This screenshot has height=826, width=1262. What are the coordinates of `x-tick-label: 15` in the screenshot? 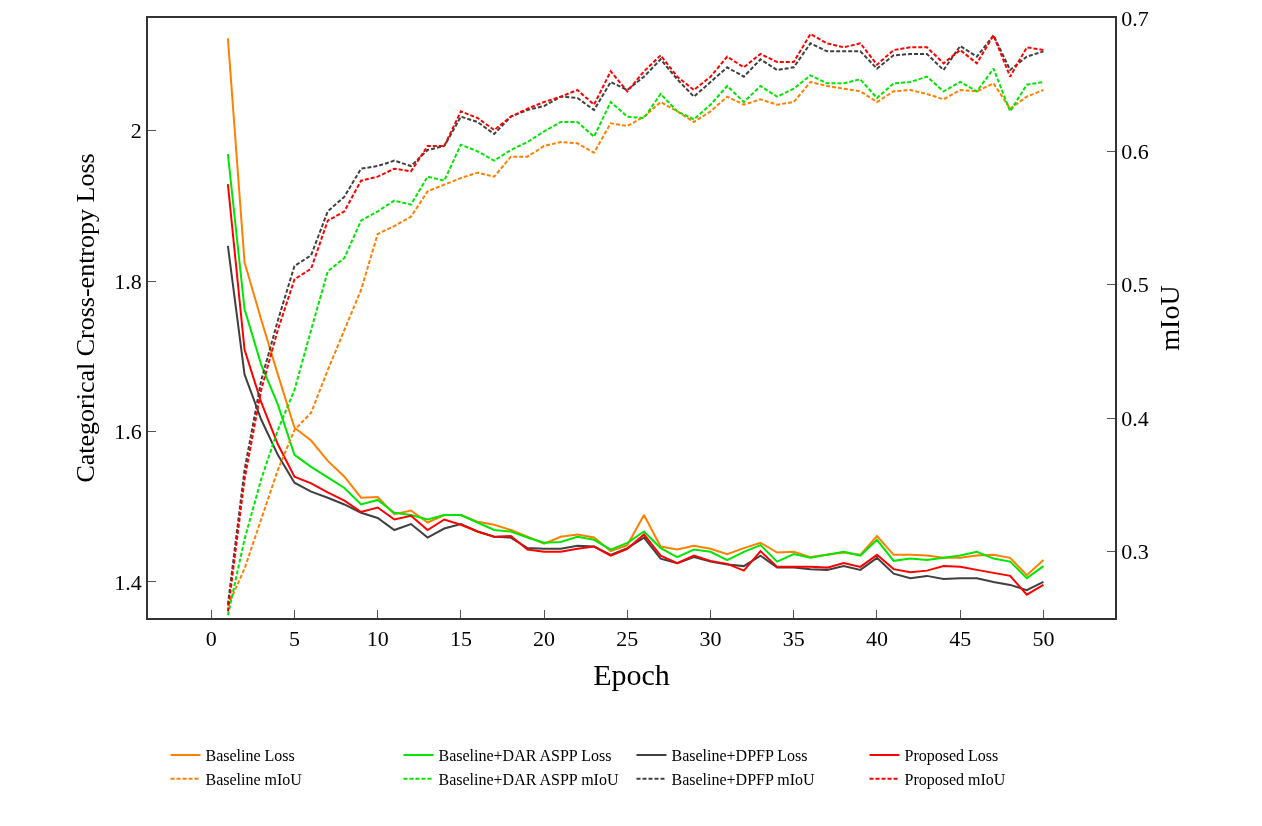 It's located at (460, 639).